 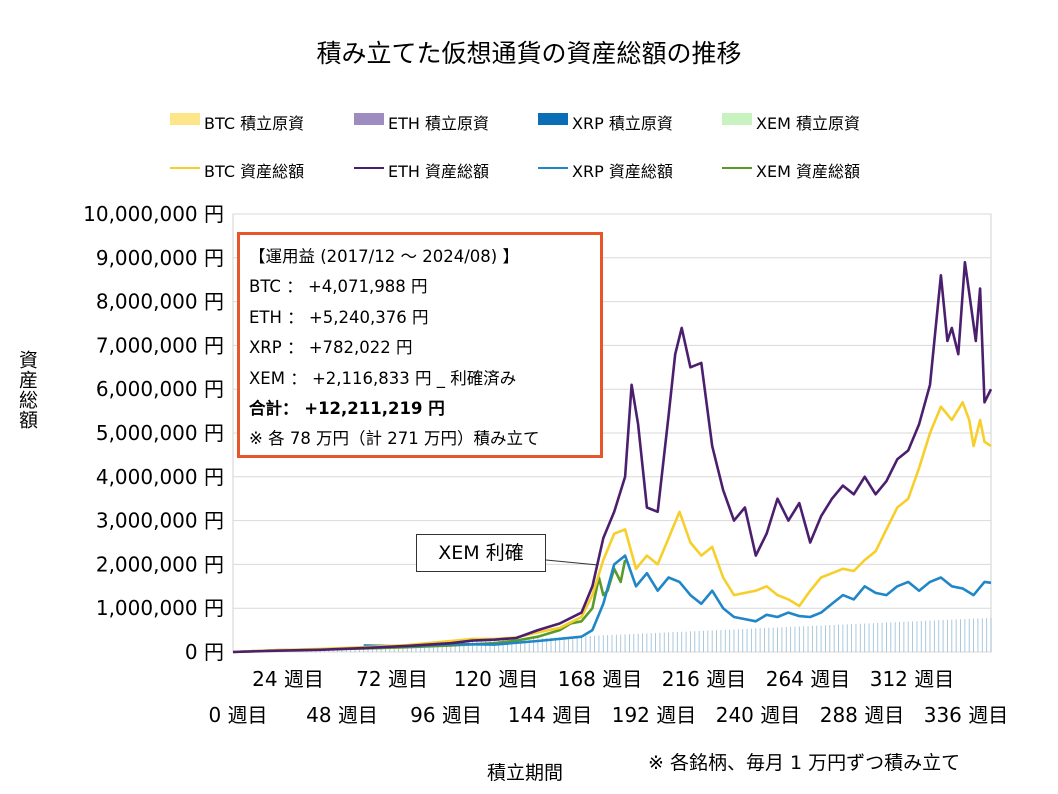 I want to click on y-tick-label: 4,000,000 円, so click(x=160, y=477).